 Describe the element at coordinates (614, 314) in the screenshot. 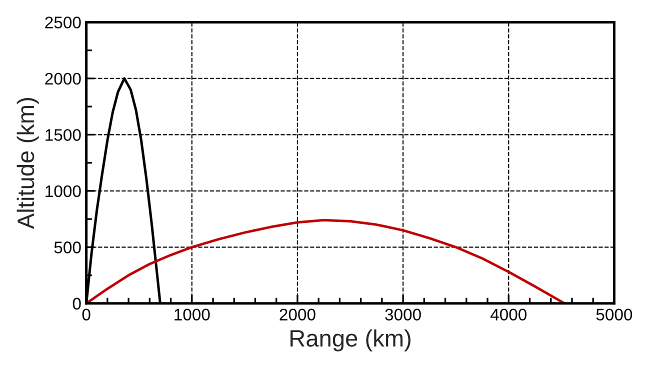

I see `x-tick-label: 5000` at that location.